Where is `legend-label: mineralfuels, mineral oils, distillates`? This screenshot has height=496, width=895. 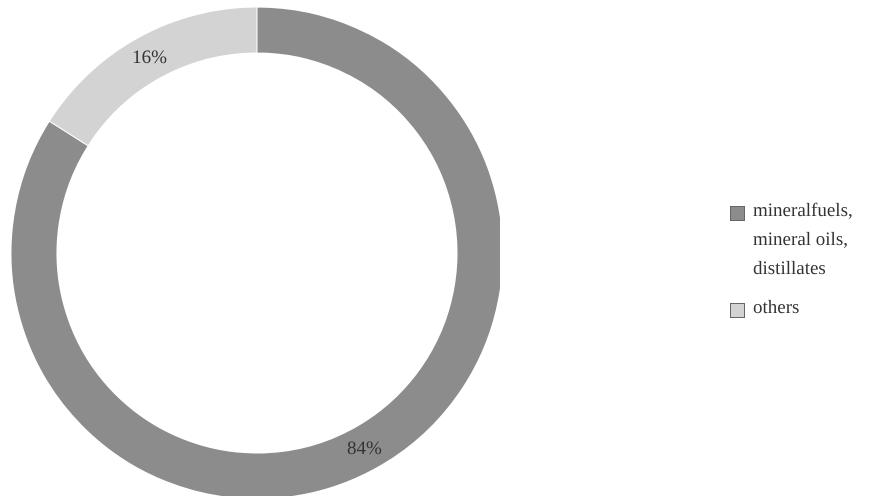 legend-label: mineralfuels, mineral oils, distillates is located at coordinates (803, 240).